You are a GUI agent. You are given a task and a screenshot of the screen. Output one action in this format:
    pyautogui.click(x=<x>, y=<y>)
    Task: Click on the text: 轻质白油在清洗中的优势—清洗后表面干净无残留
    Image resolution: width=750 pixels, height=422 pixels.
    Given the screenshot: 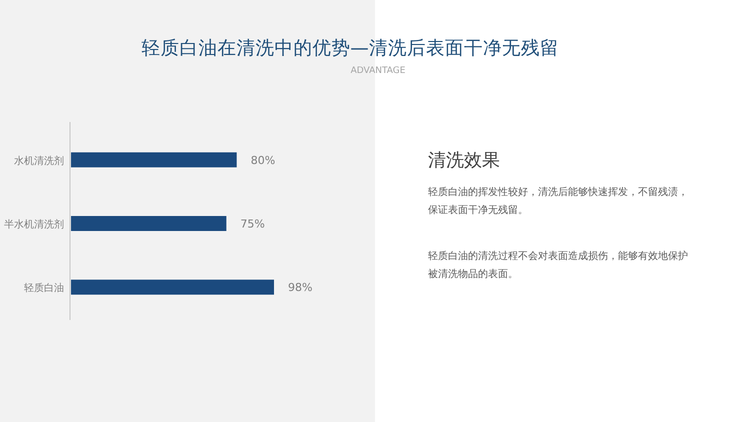 What is the action you would take?
    pyautogui.click(x=350, y=48)
    